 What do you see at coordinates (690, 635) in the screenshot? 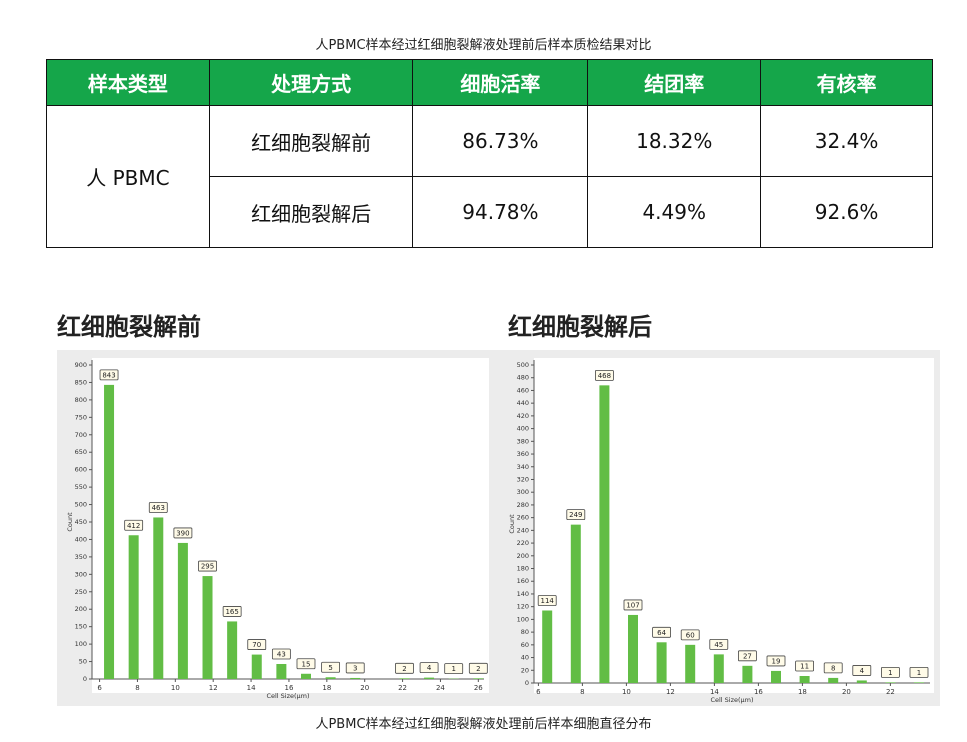
I see `value-label: 60` at bounding box center [690, 635].